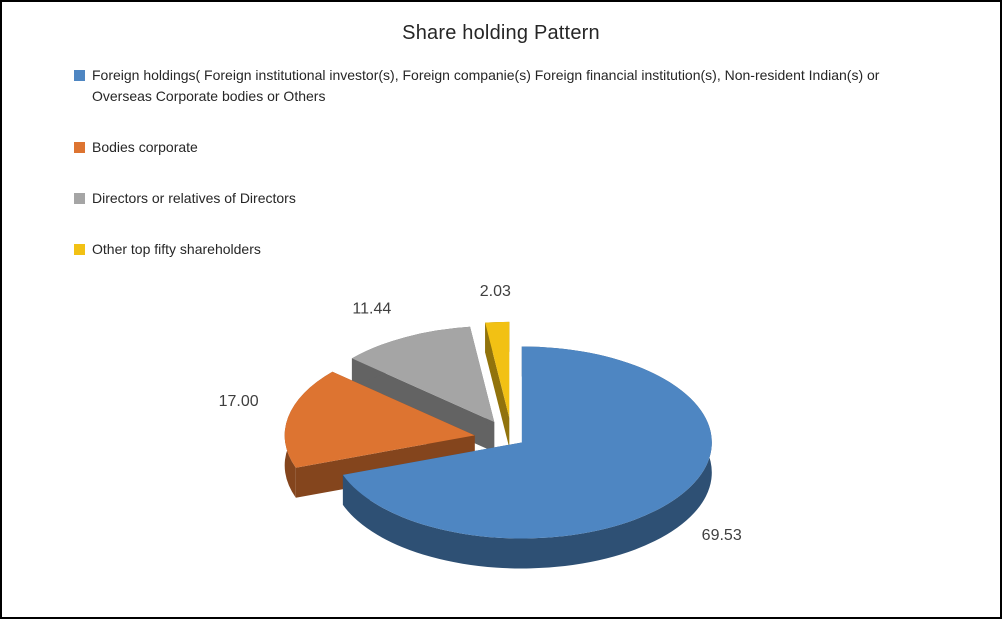 The height and width of the screenshot is (619, 1002). I want to click on slice-value-label: 69.53, so click(722, 535).